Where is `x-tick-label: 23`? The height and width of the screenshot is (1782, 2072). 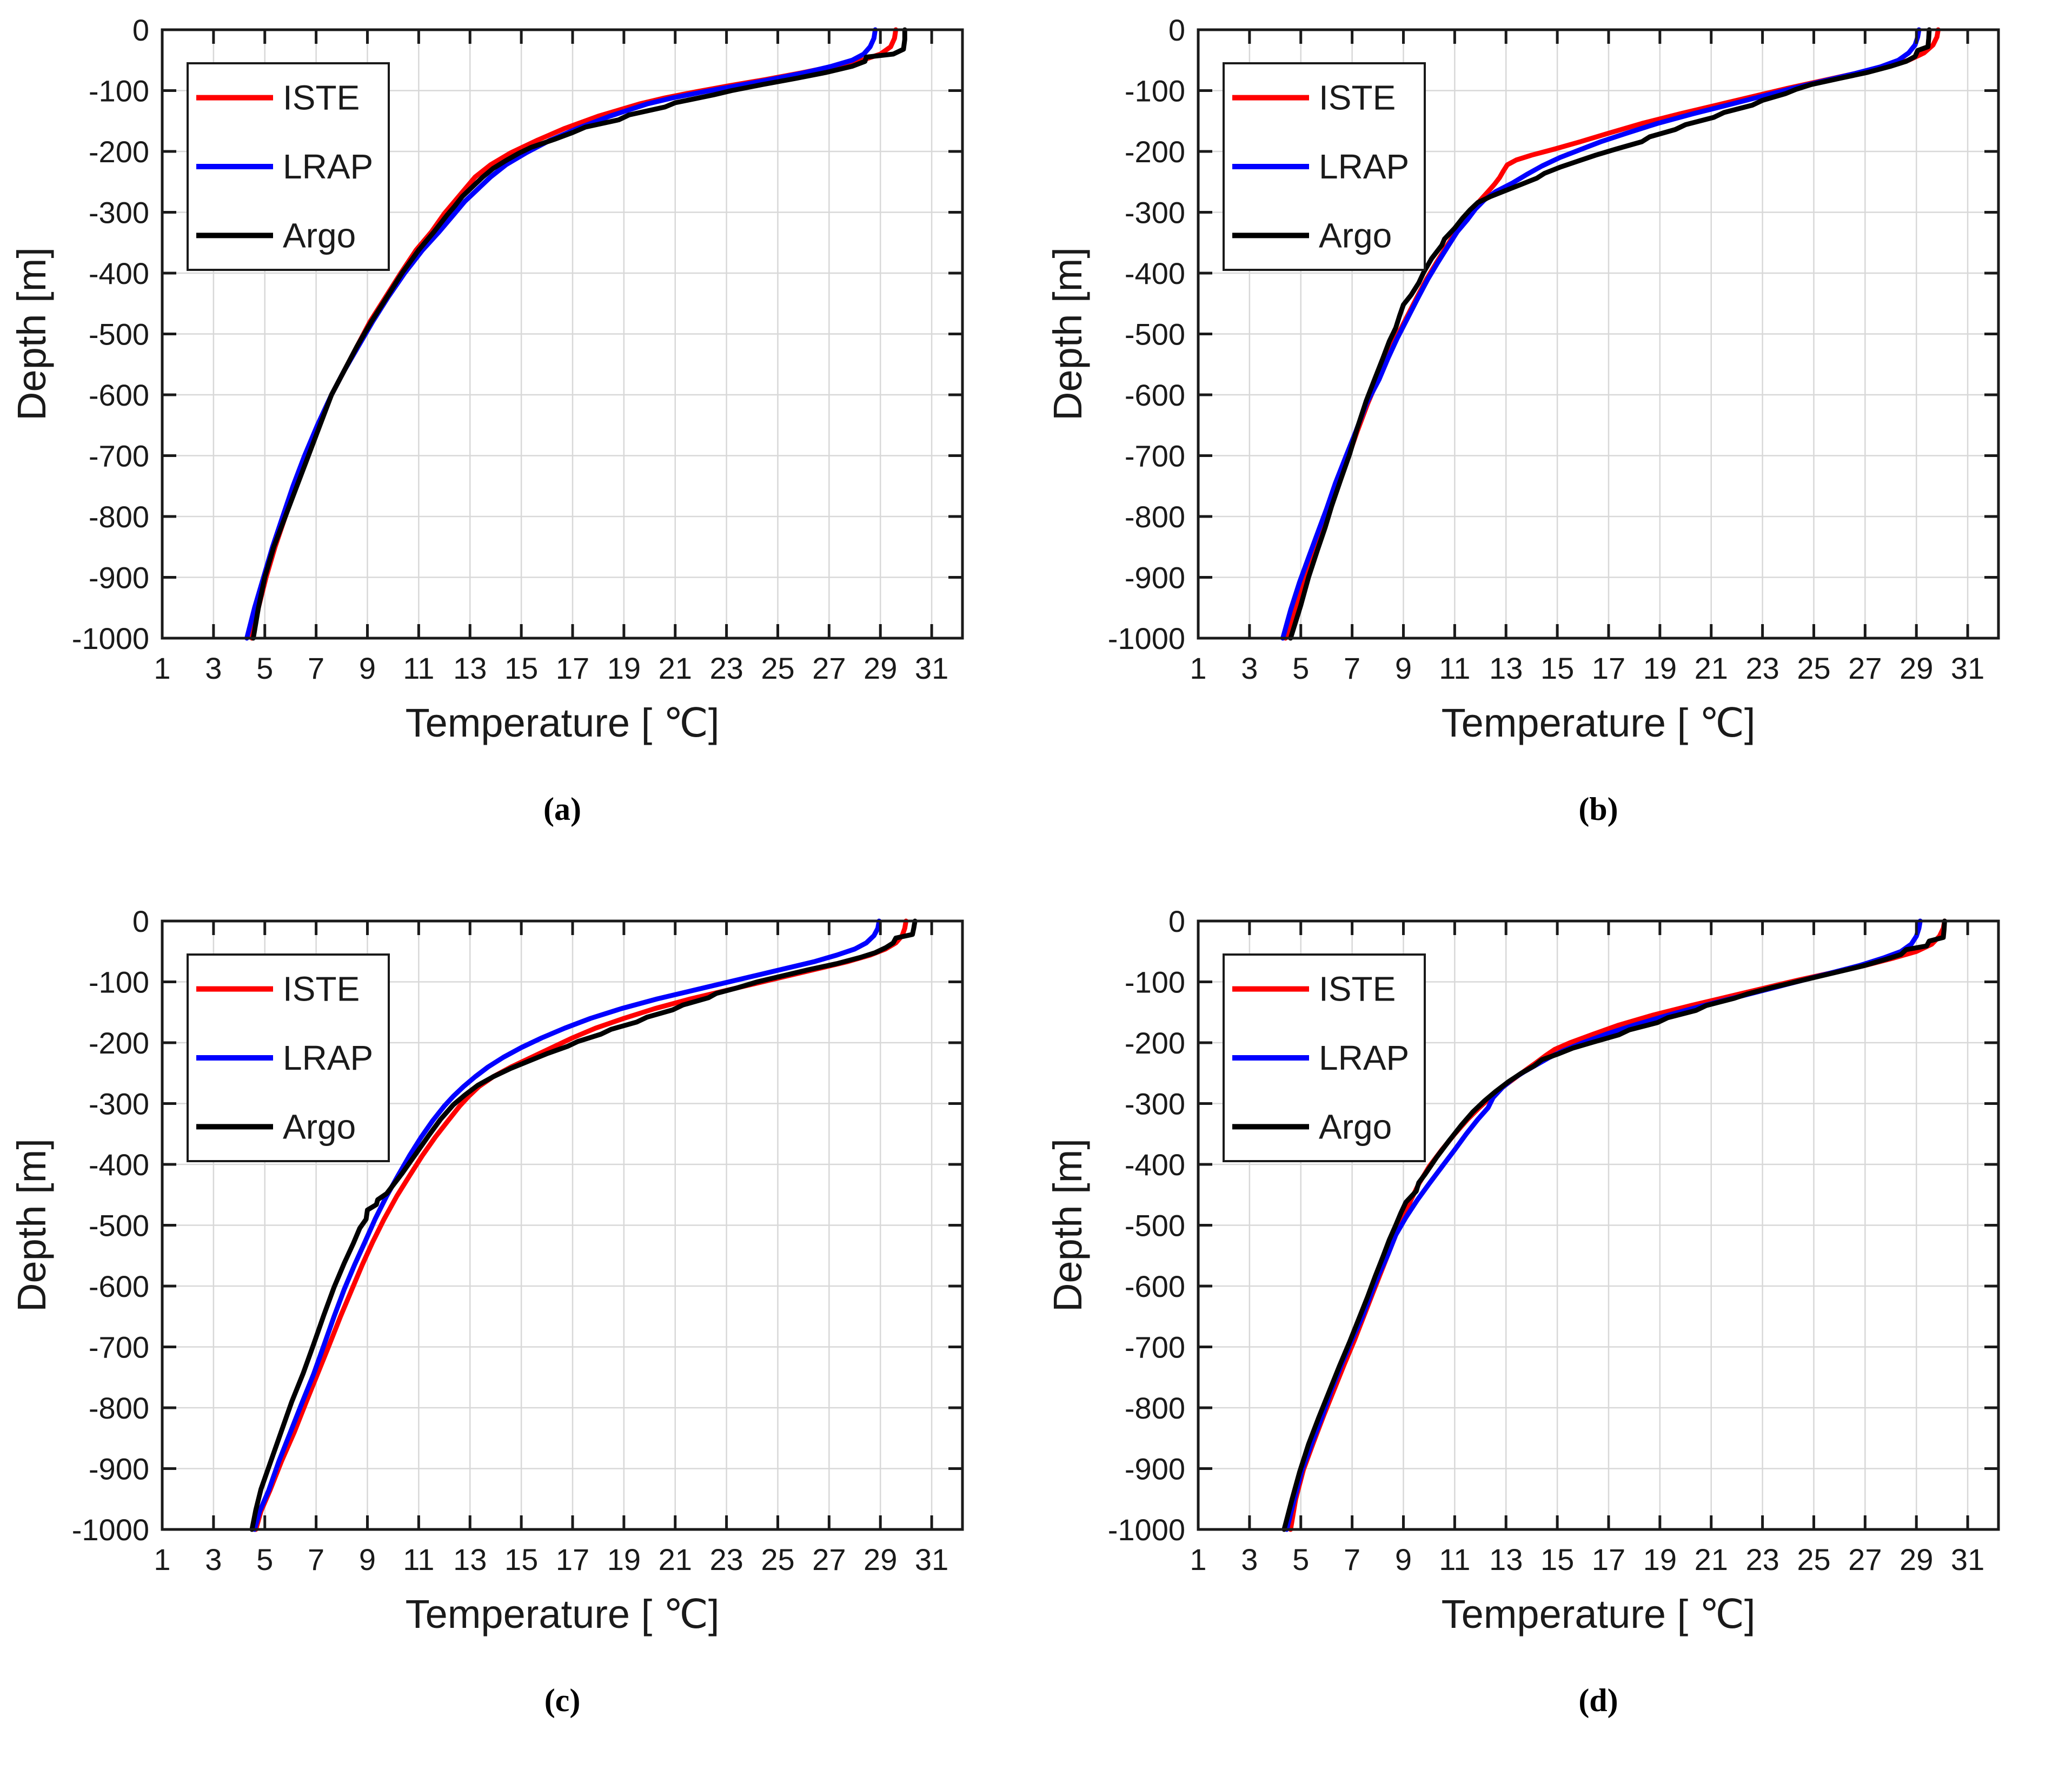
x-tick-label: 23 is located at coordinates (1762, 668).